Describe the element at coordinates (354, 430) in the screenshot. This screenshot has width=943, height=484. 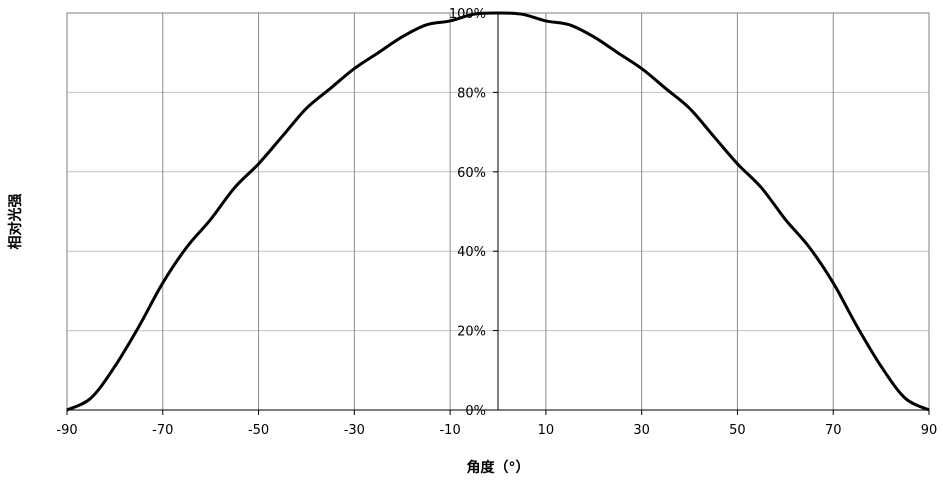
I see `x-tick-label-3: -30` at that location.